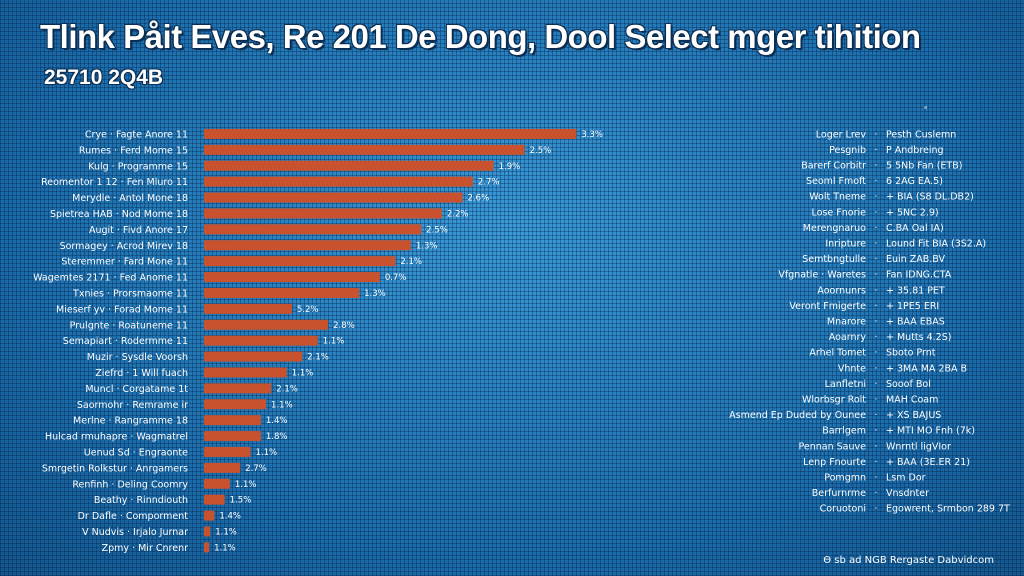 This screenshot has width=1024, height=576. I want to click on category-label: Beathy · Rinndiouth, so click(141, 500).